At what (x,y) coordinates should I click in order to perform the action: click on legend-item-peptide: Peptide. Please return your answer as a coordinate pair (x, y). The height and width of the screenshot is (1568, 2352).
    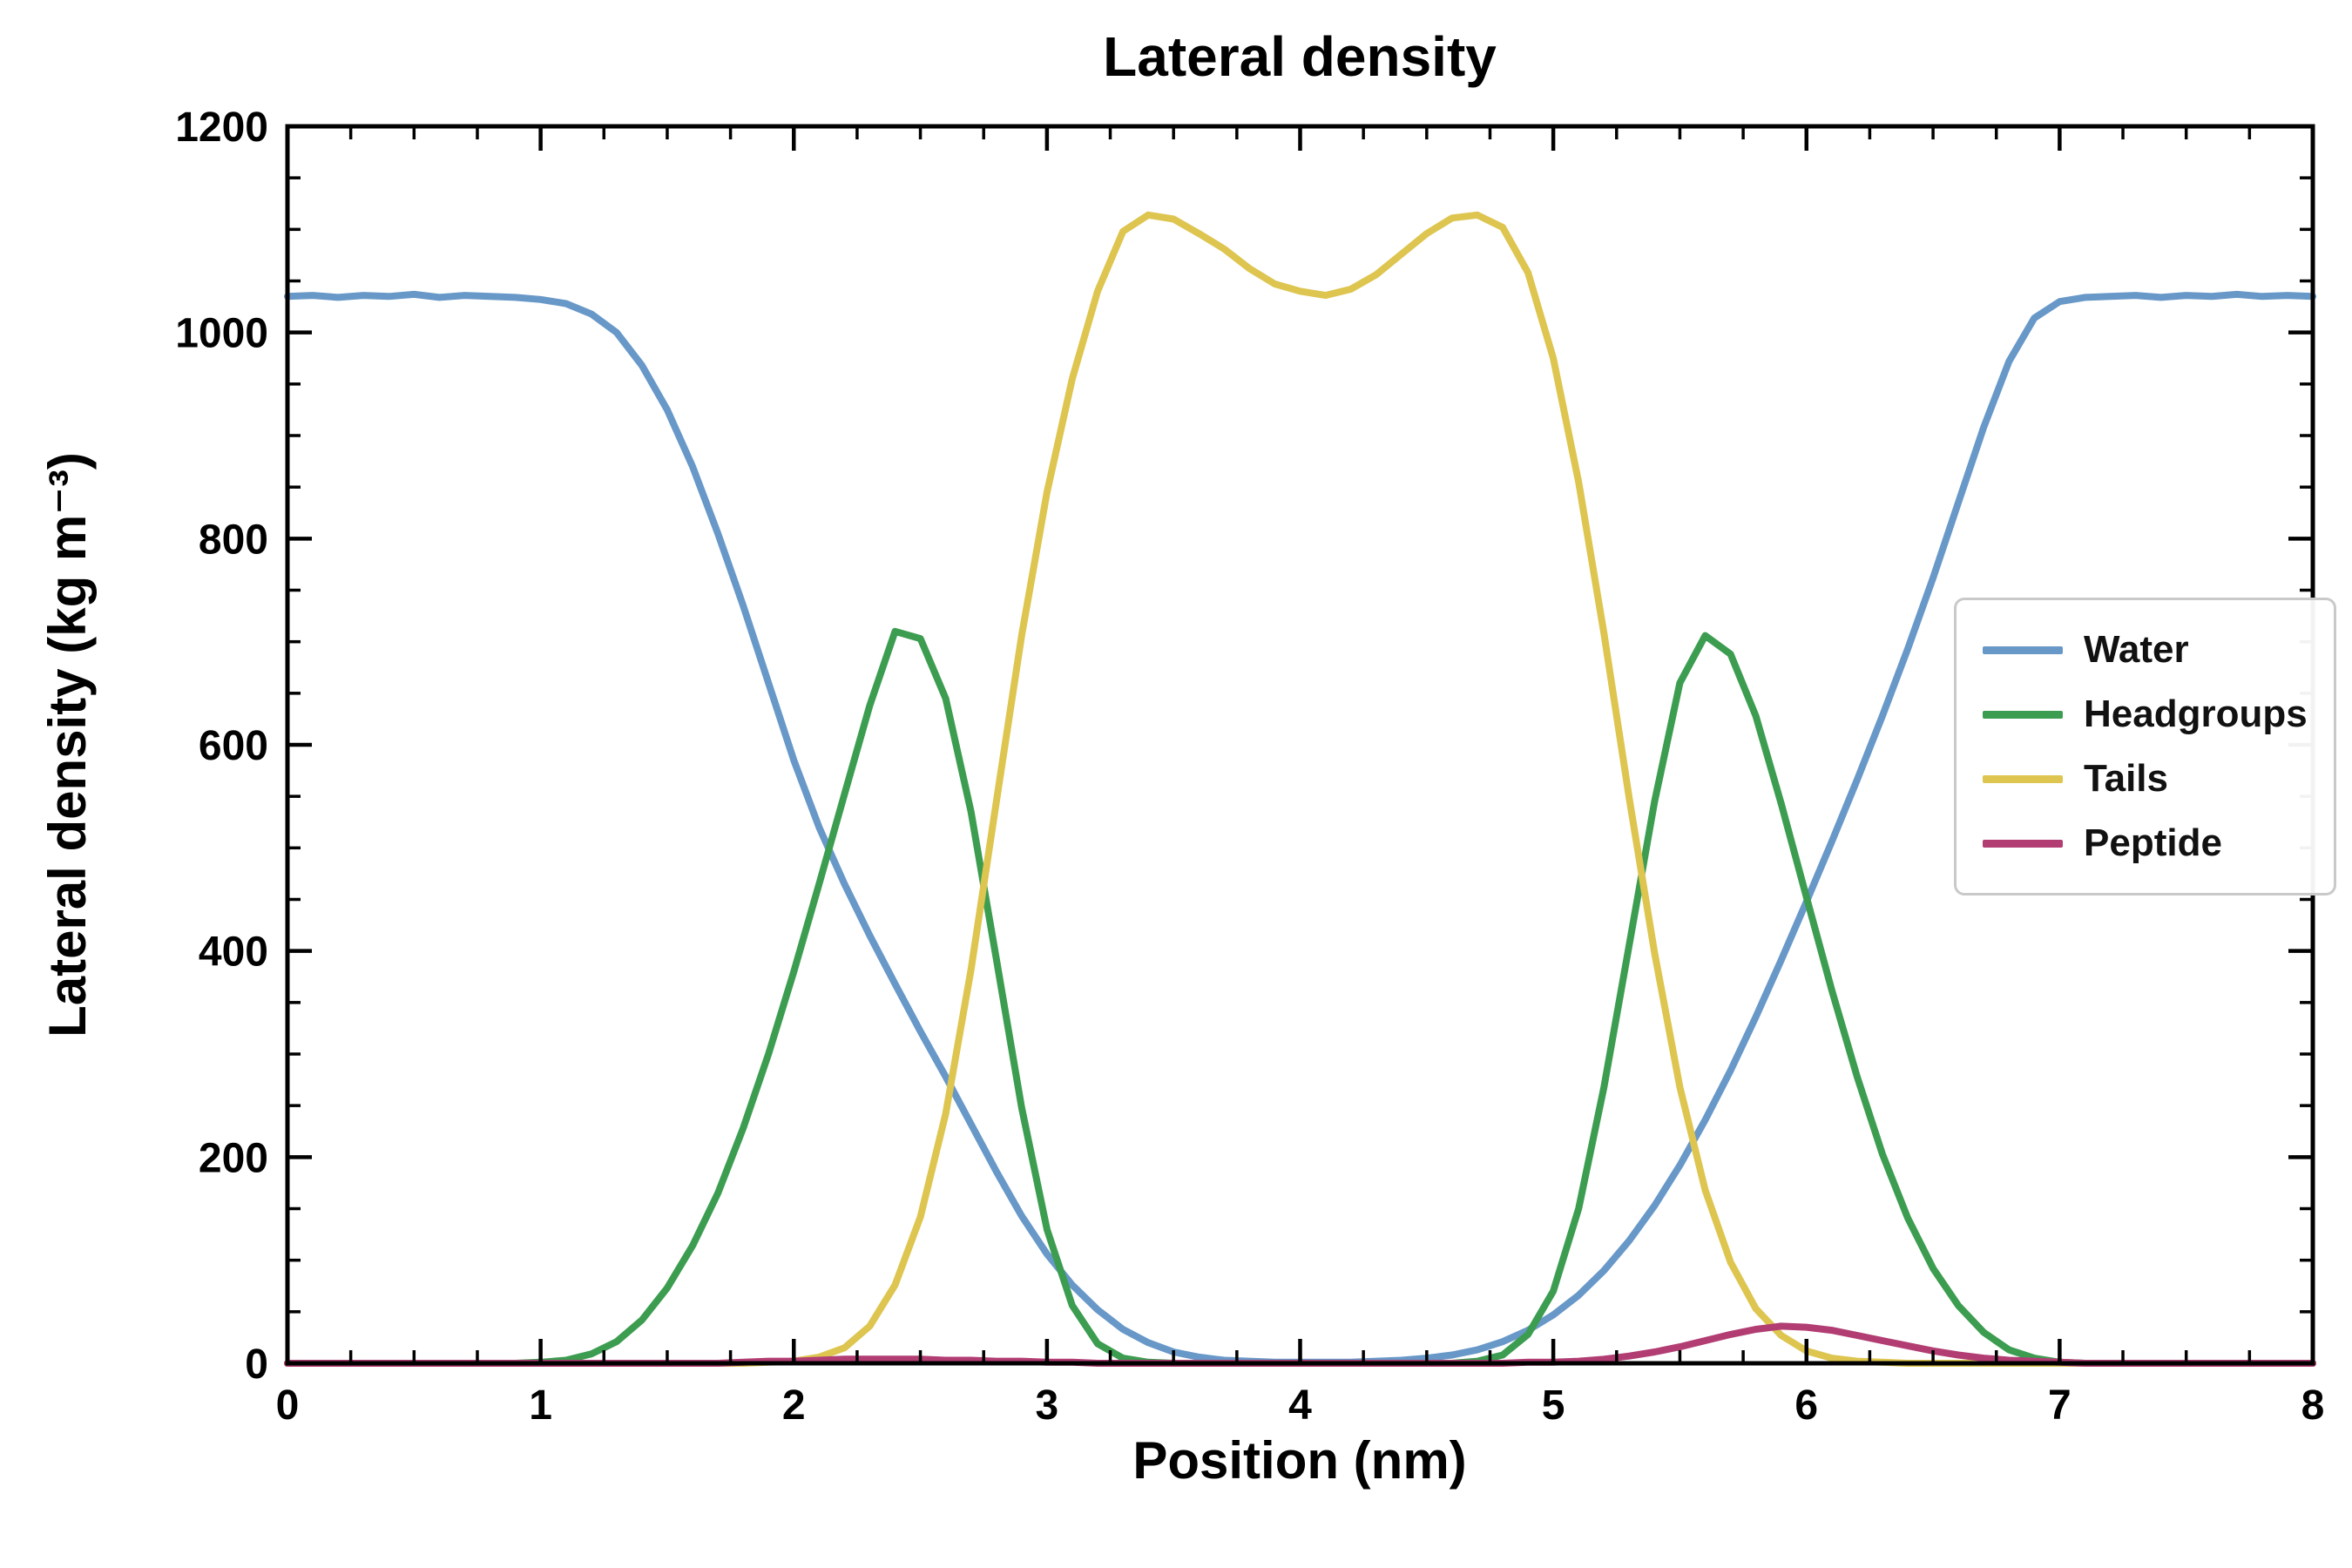
    Looking at the image, I should click on (2145, 843).